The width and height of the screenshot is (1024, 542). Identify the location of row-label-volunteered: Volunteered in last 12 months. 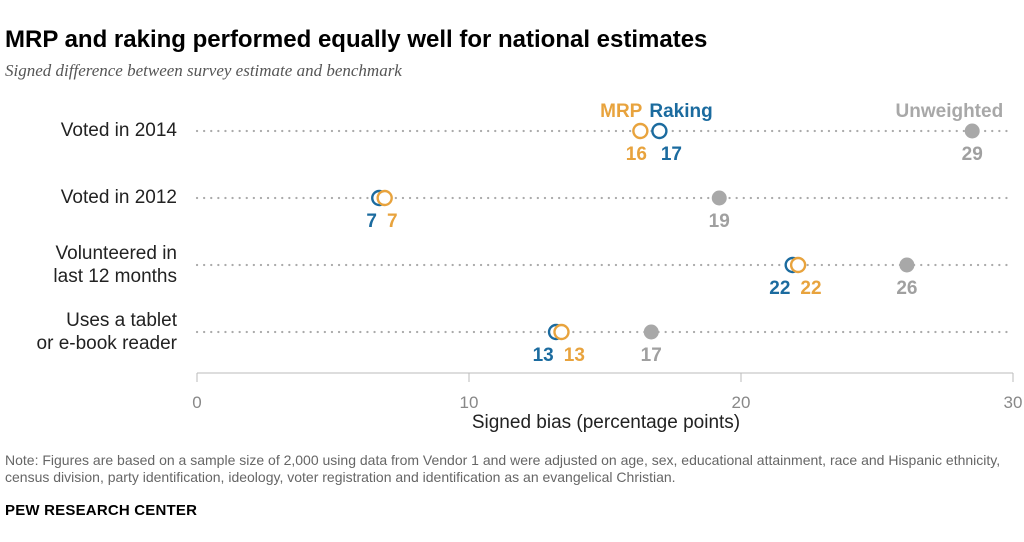
(88, 265).